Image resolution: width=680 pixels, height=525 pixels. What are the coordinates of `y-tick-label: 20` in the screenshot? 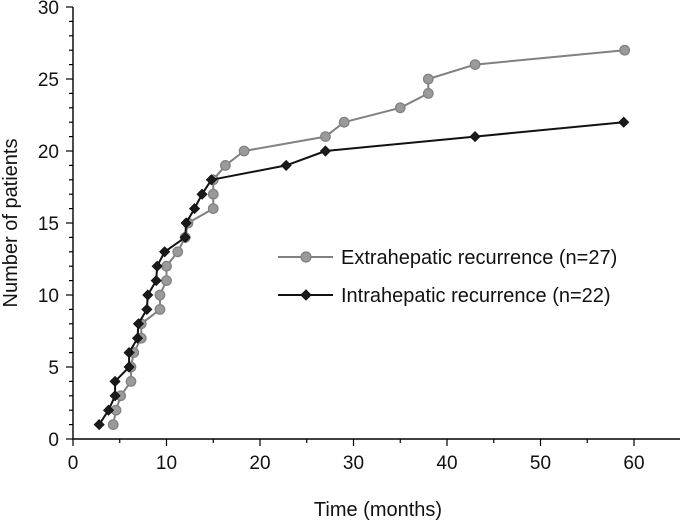 It's located at (48, 152).